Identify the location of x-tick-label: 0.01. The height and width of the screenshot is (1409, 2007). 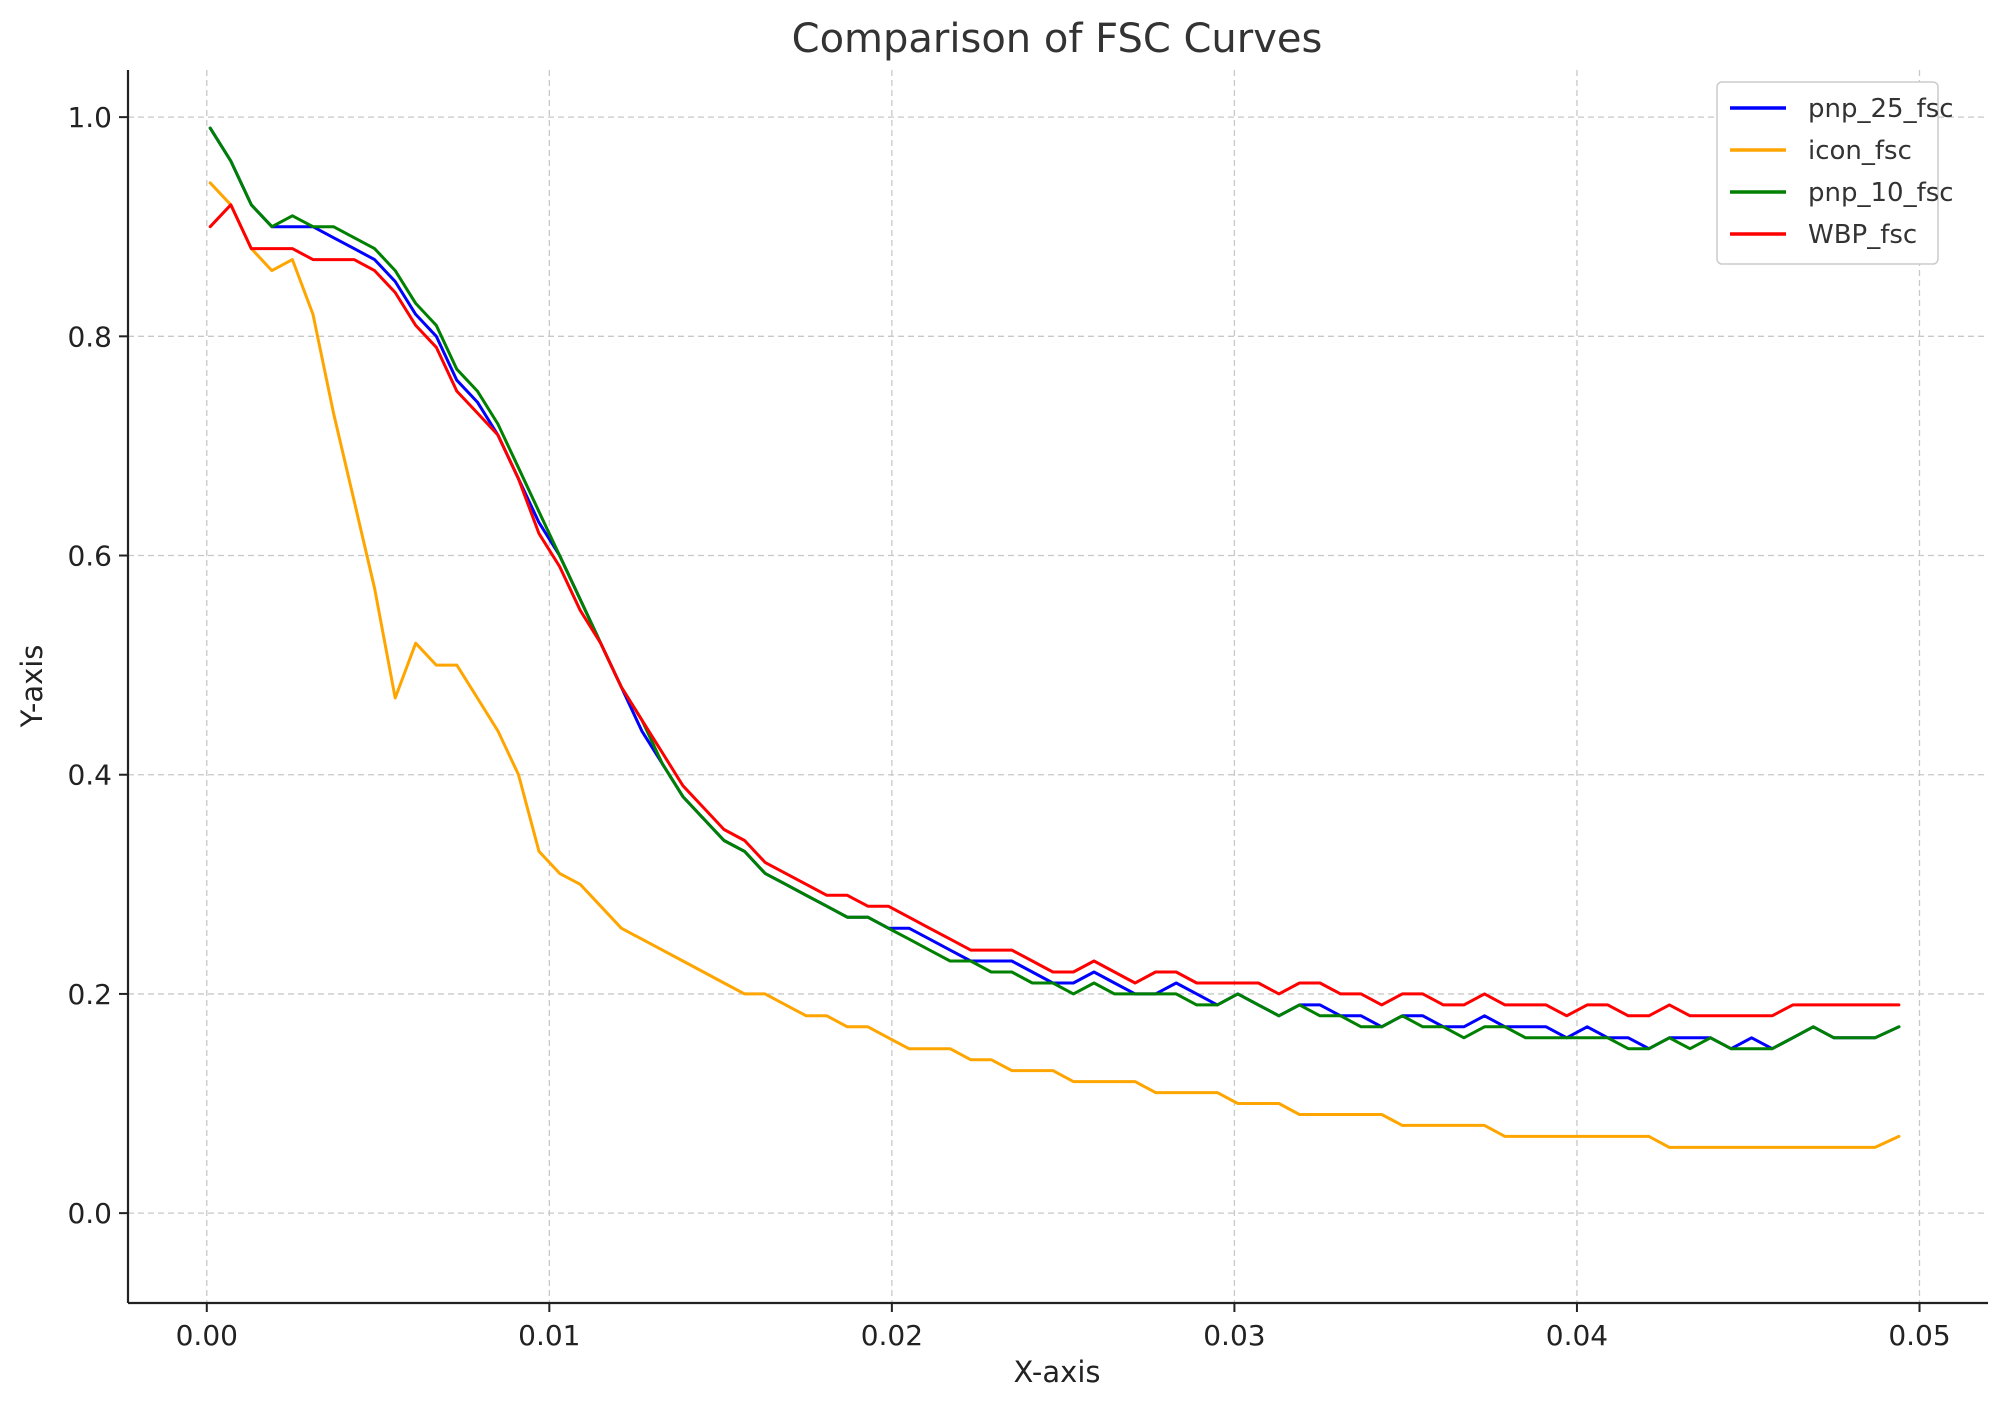
(549, 1335).